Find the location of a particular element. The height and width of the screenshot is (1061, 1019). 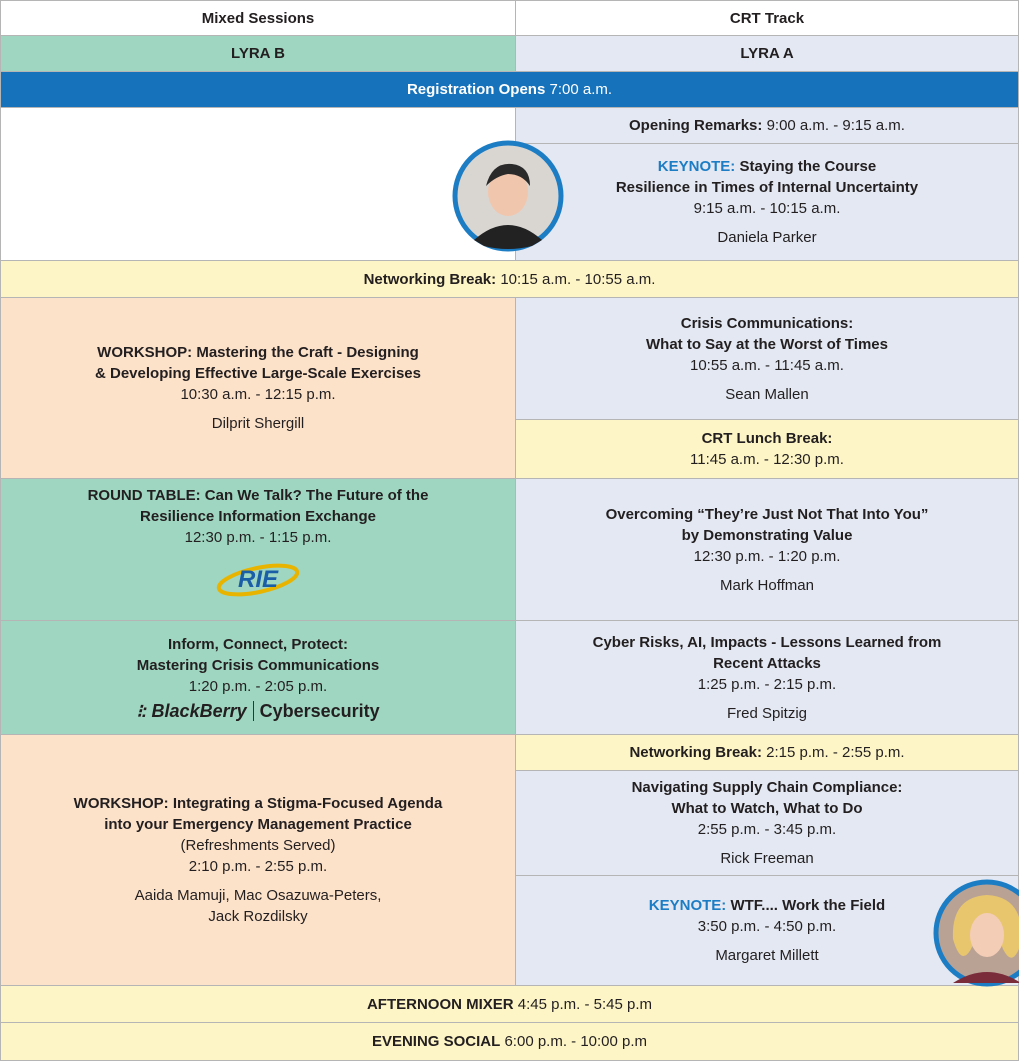

mixer: AFTERNOON MIXER 4:45 p.m. - 5:45 p.m is located at coordinates (509, 1004).